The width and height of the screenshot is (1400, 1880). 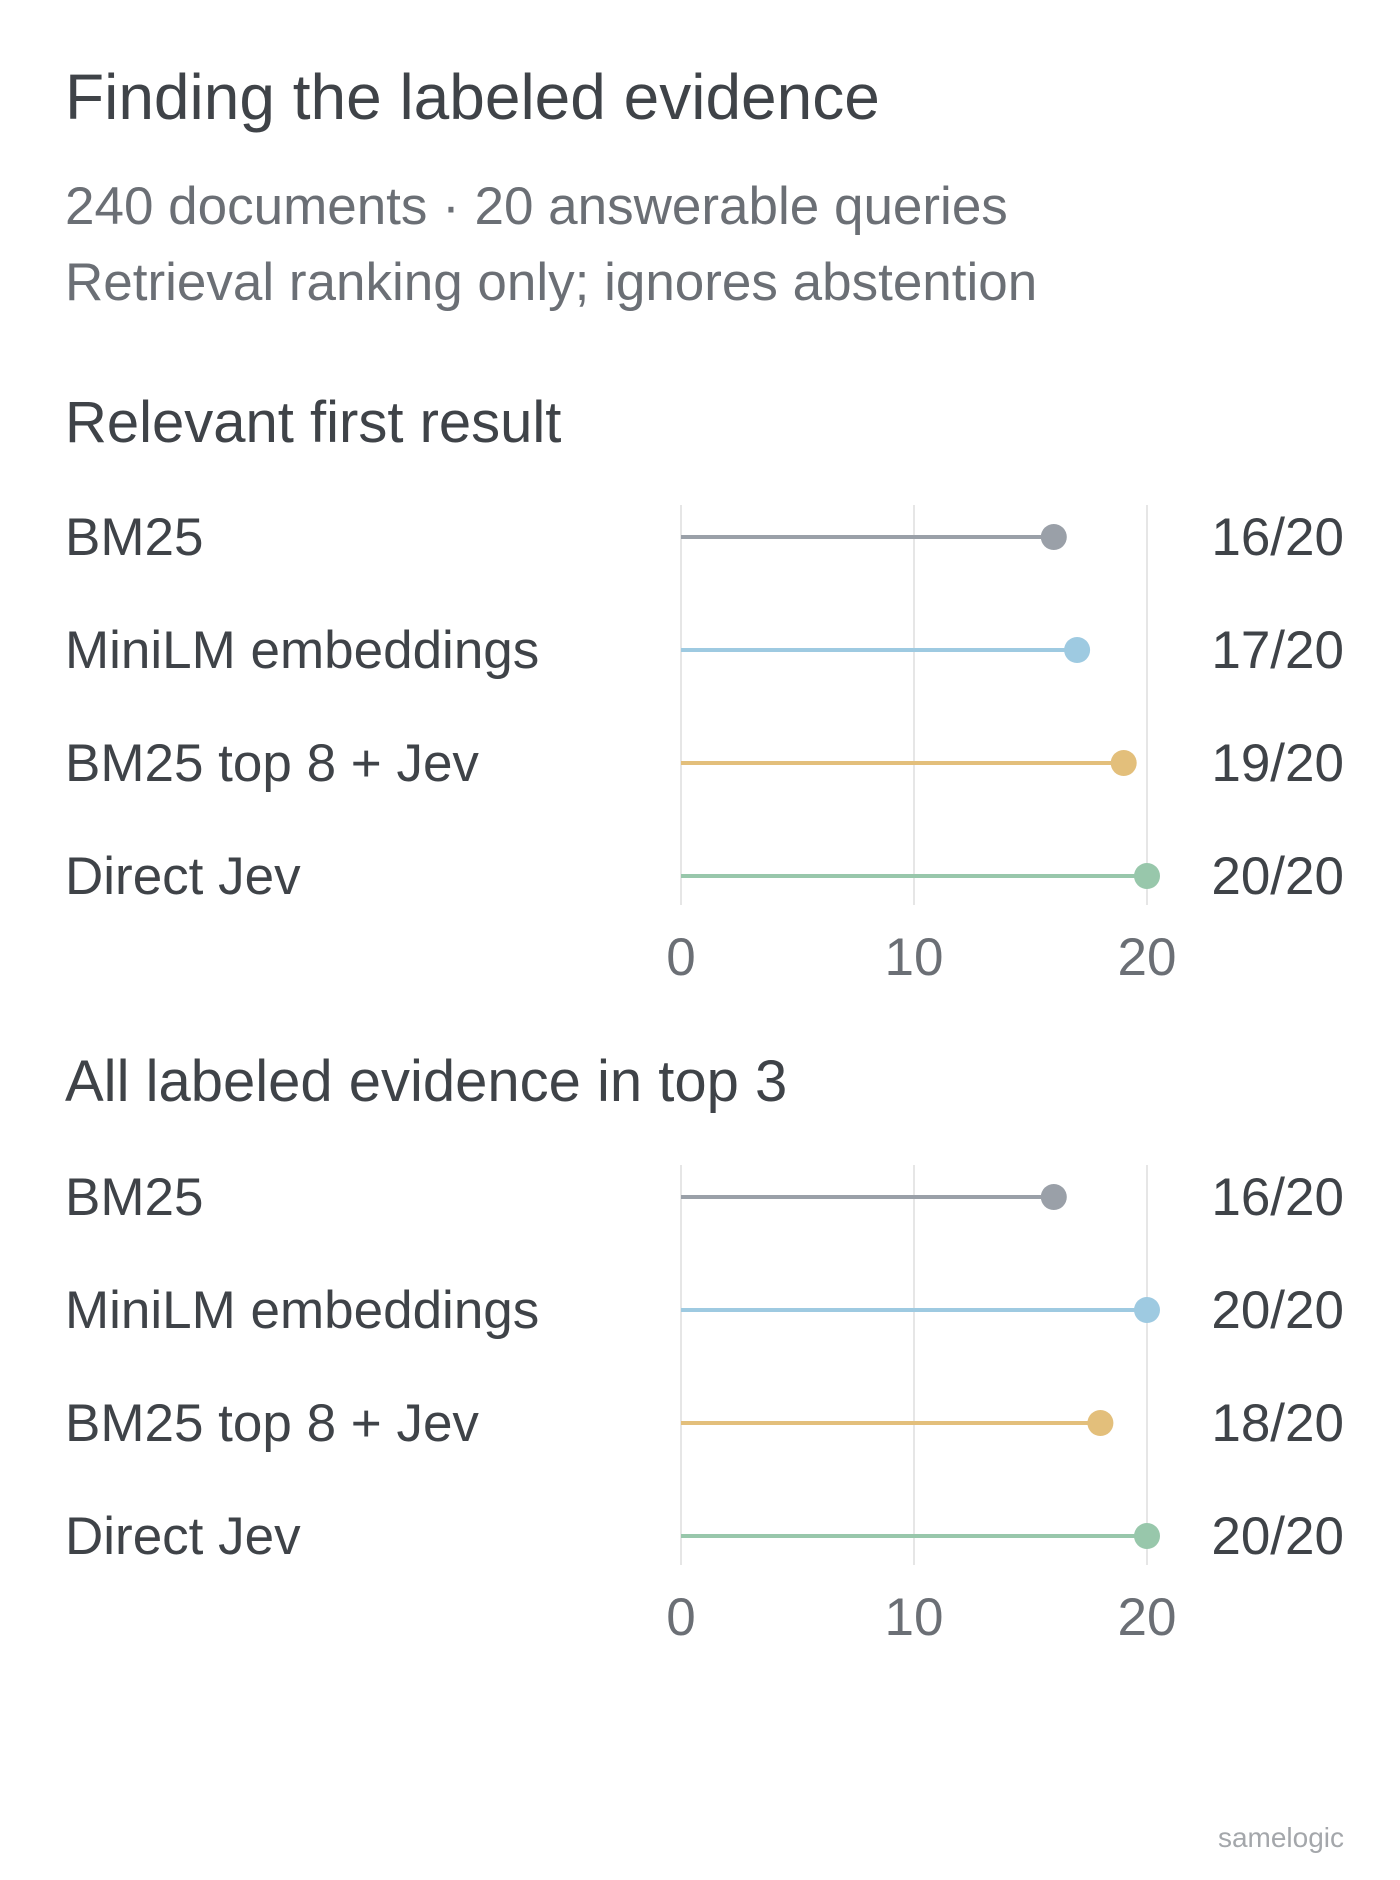 What do you see at coordinates (536, 206) in the screenshot?
I see `chart-subtitle-line1: 240 documents · 20 answerable queries` at bounding box center [536, 206].